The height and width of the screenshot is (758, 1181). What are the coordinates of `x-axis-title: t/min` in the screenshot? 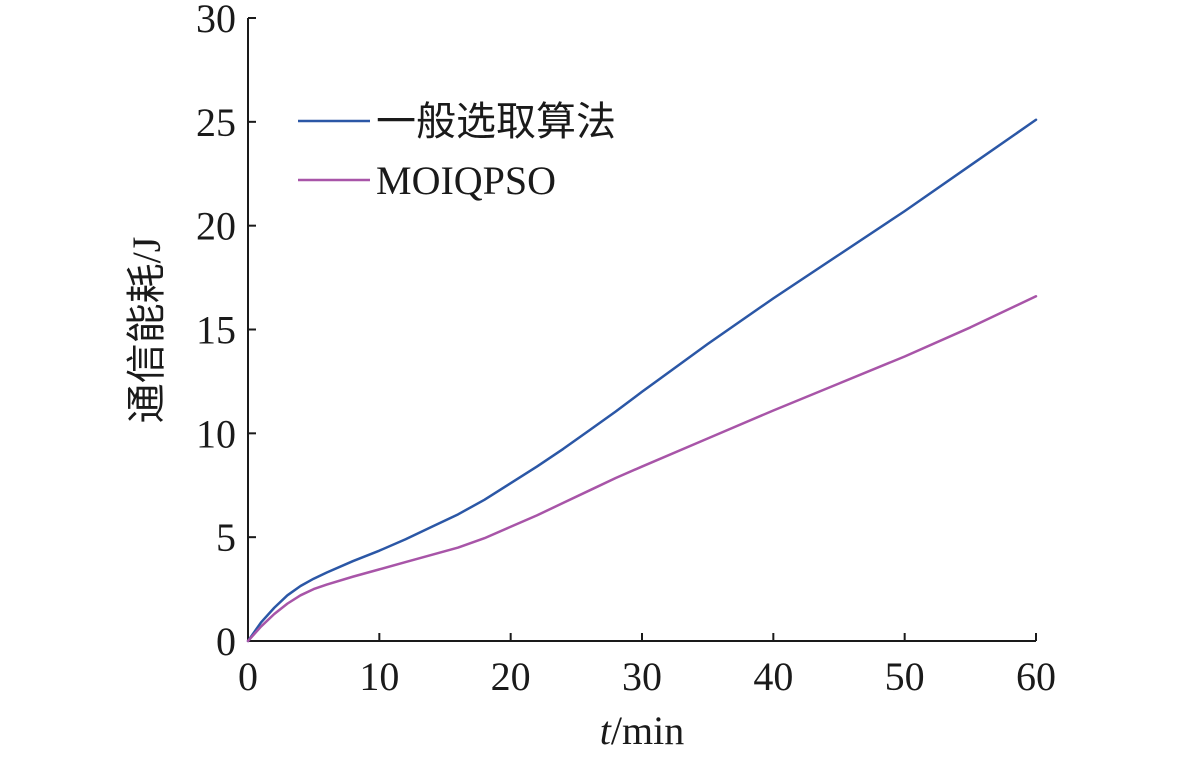 It's located at (642, 730).